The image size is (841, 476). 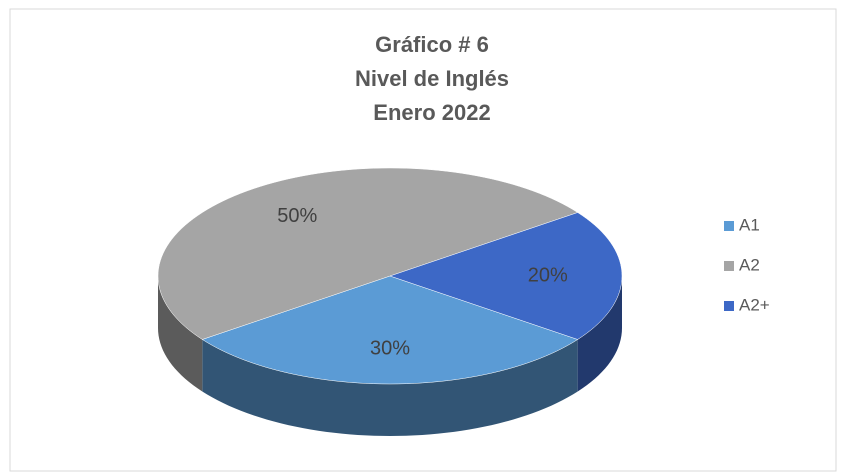 I want to click on legend-label: A1, so click(x=749, y=224).